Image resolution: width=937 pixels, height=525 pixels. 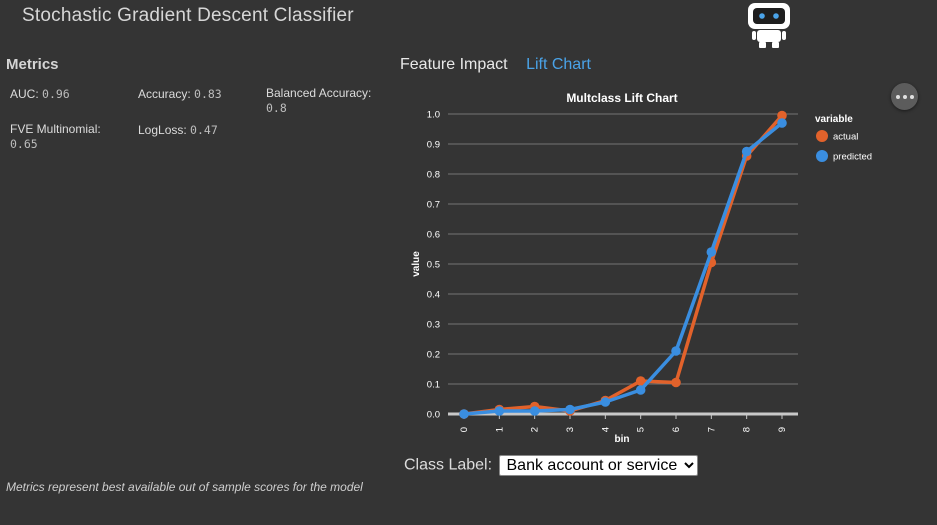 What do you see at coordinates (55, 129) in the screenshot?
I see `metric-fve-label: FVE Multinomial:` at bounding box center [55, 129].